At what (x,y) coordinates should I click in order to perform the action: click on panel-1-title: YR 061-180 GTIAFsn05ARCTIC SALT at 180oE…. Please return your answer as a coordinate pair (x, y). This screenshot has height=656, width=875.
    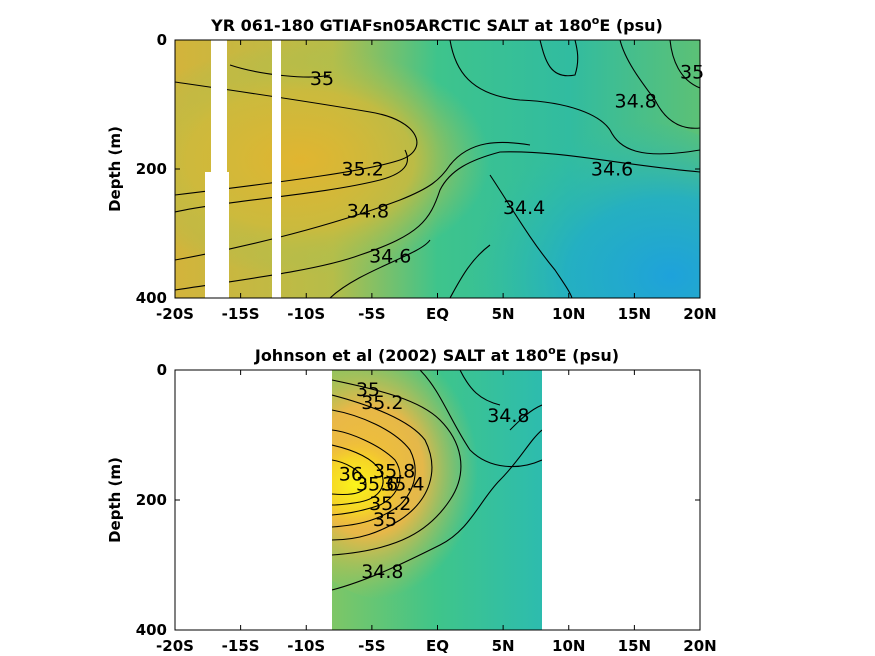
    Looking at the image, I should click on (436, 24).